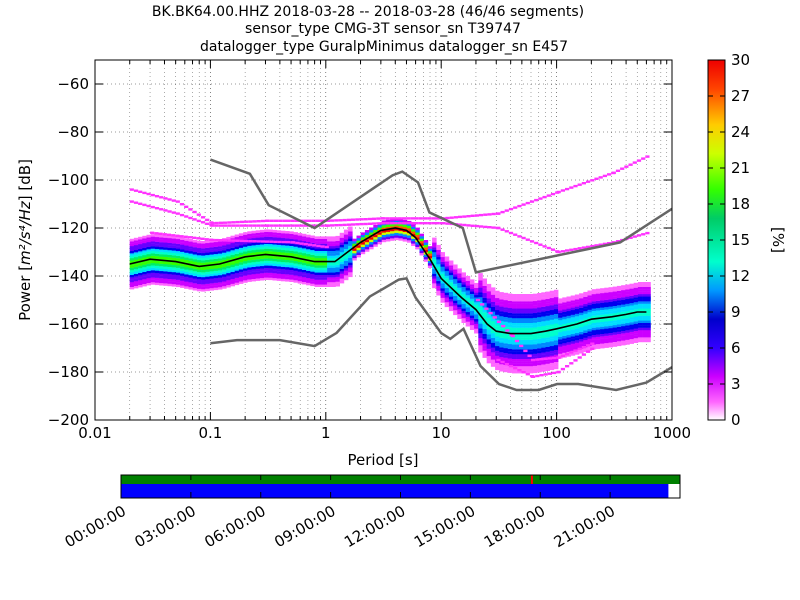 Image resolution: width=800 pixels, height=600 pixels. I want to click on y-tick-label: −200, so click(68, 420).